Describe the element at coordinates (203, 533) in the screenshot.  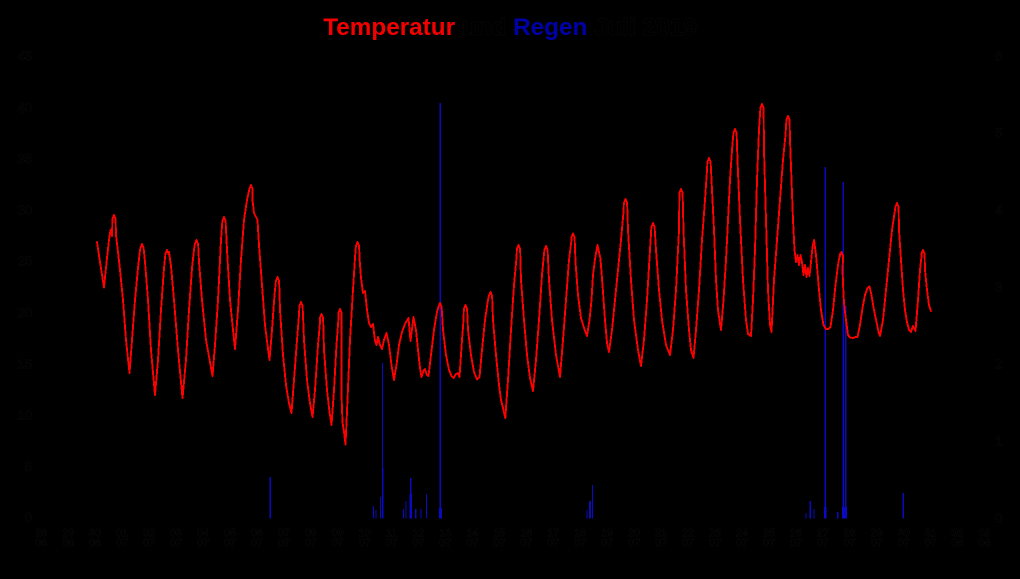
I see `svg-text: 04` at that location.